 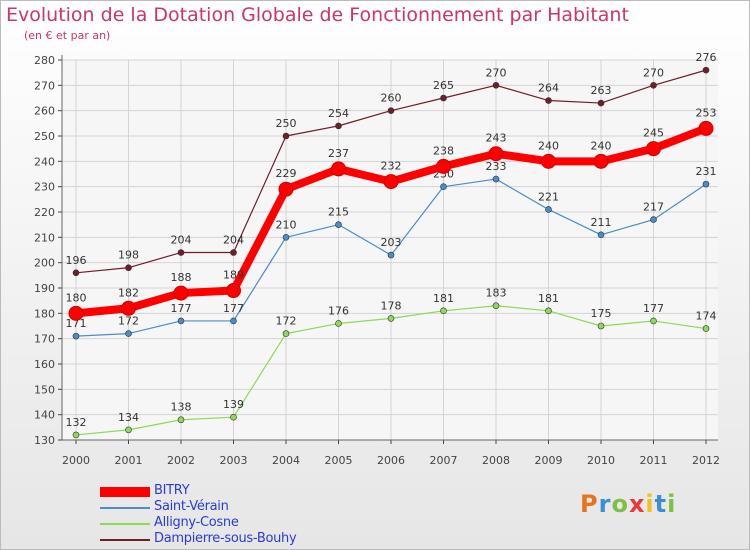 I want to click on y-tick-label: 140, so click(x=44, y=415).